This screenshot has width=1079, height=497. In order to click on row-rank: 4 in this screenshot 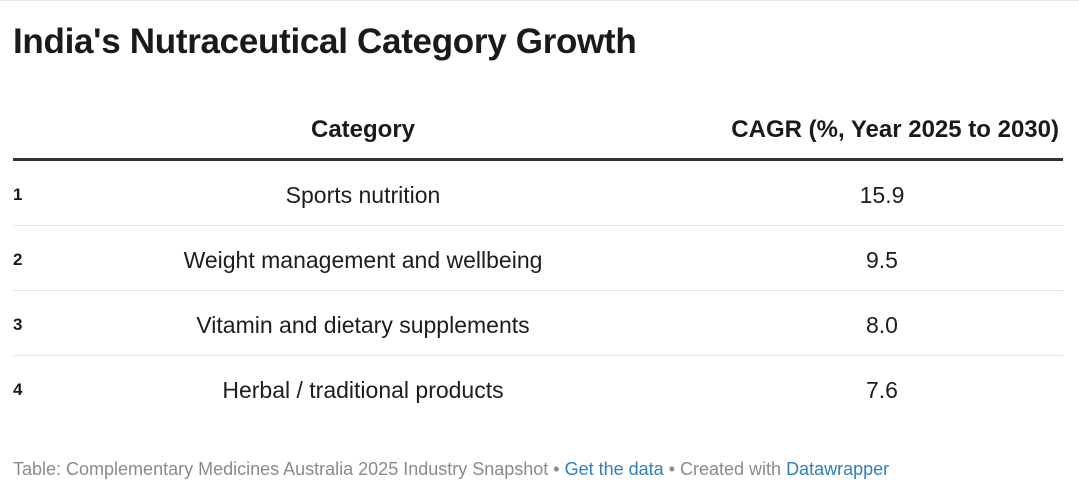, I will do `click(18, 389)`.